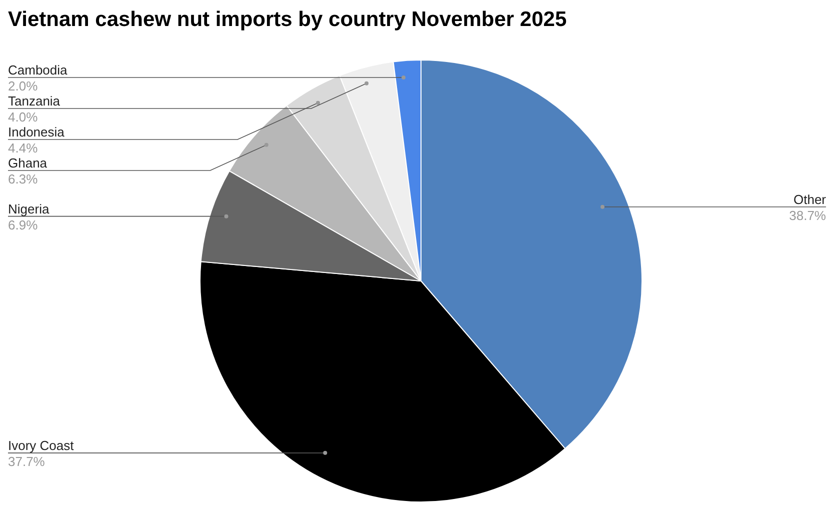 This screenshot has height=508, width=834. Describe the element at coordinates (23, 116) in the screenshot. I see `data-label: 4.0%` at that location.